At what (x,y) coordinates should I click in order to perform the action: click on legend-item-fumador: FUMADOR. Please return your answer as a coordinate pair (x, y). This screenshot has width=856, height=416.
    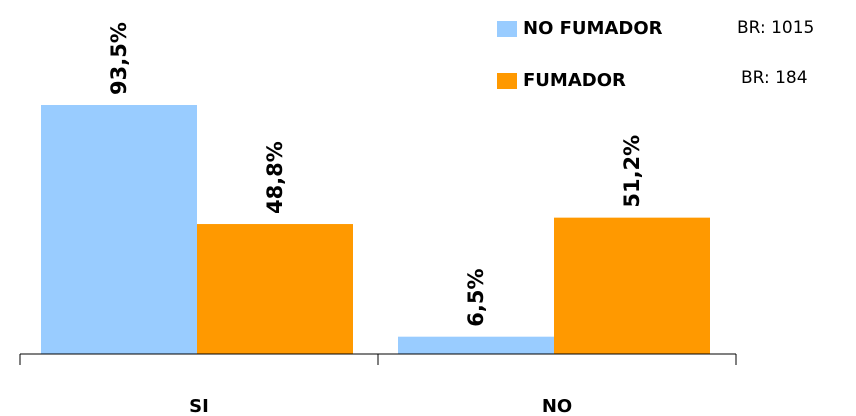
    Looking at the image, I should click on (561, 80).